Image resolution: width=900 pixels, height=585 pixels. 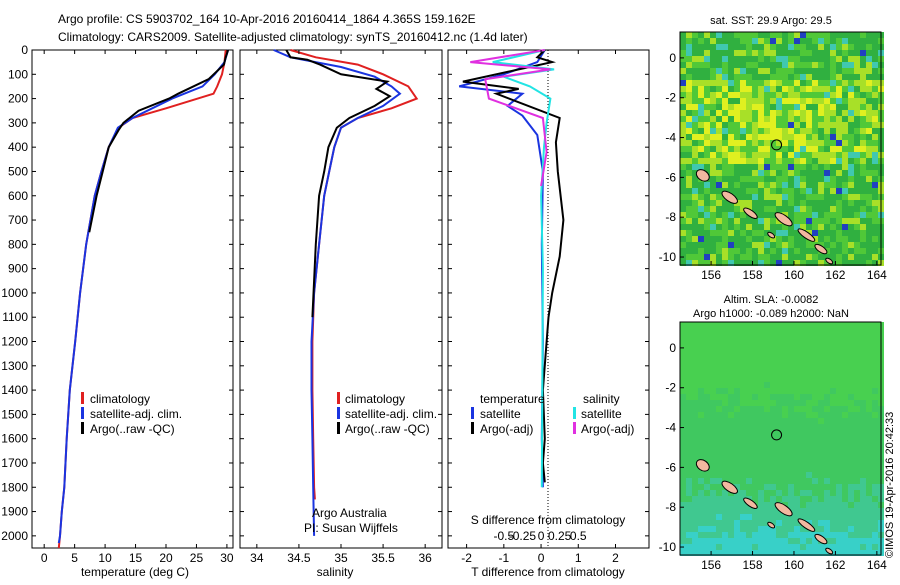 What do you see at coordinates (338, 398) in the screenshot?
I see `legend-swatch-climatology` at bounding box center [338, 398].